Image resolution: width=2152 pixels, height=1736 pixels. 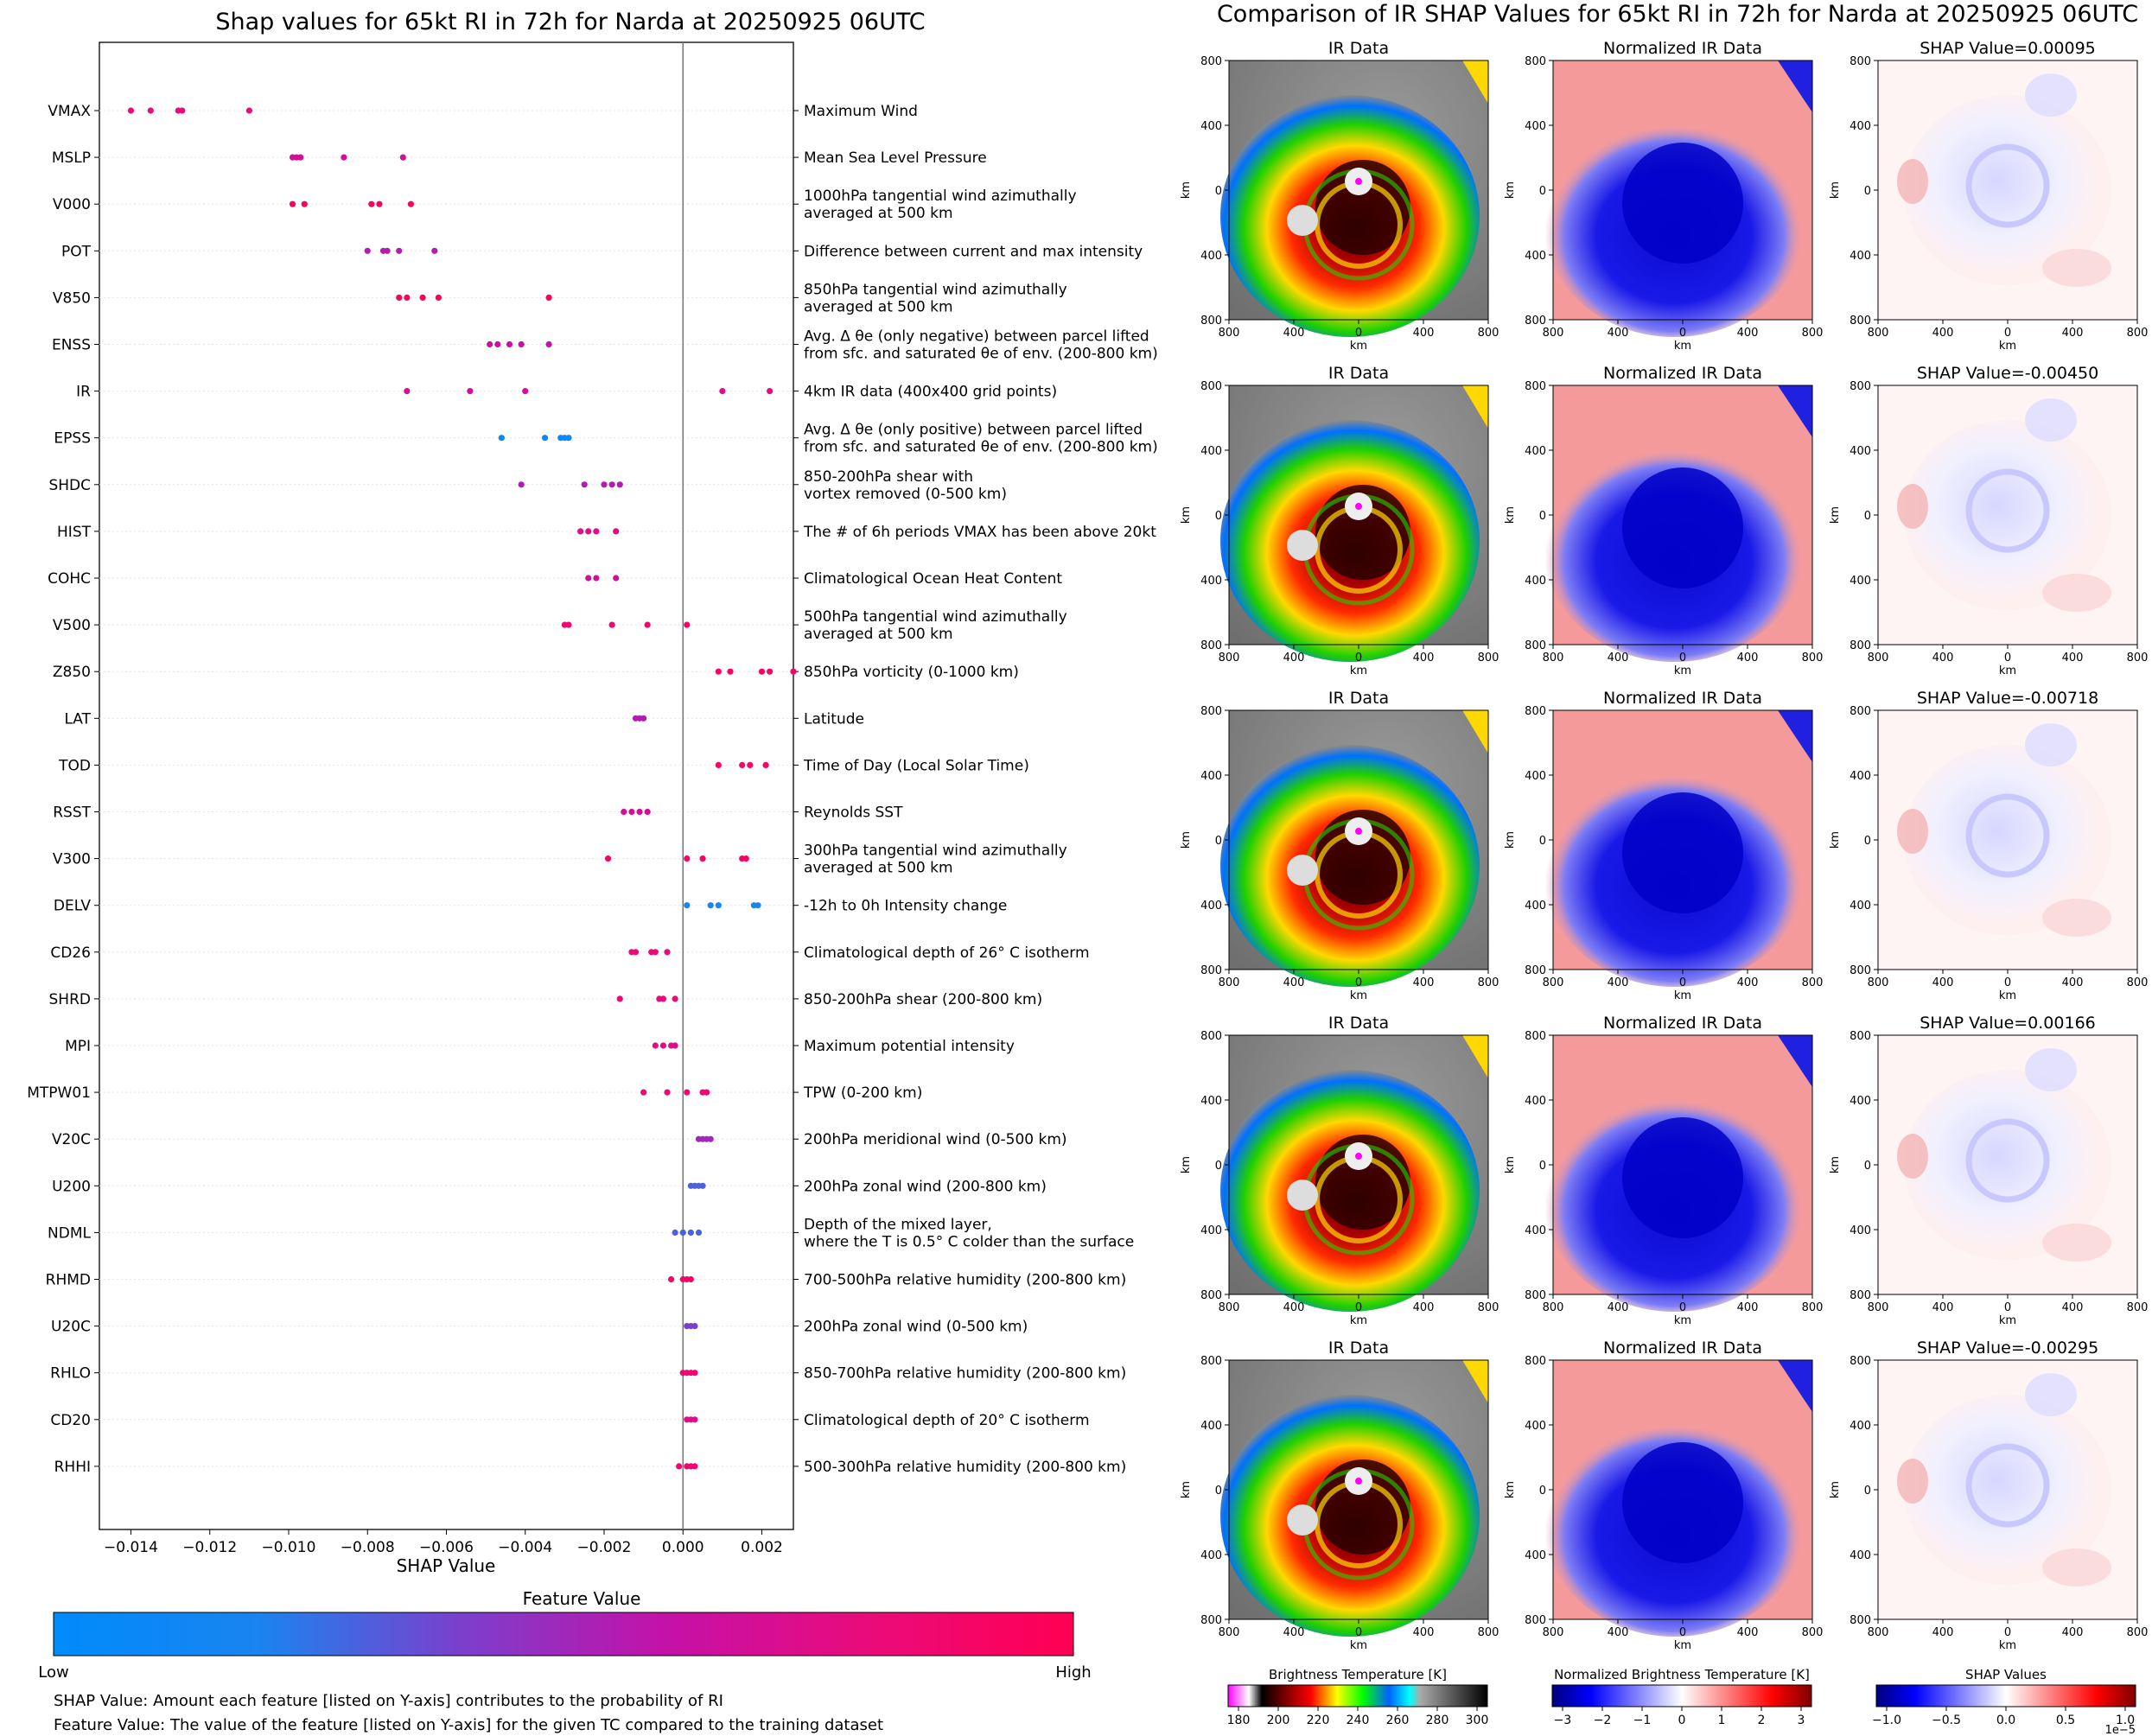 I want to click on feature-name-label: TOD, so click(x=74, y=765).